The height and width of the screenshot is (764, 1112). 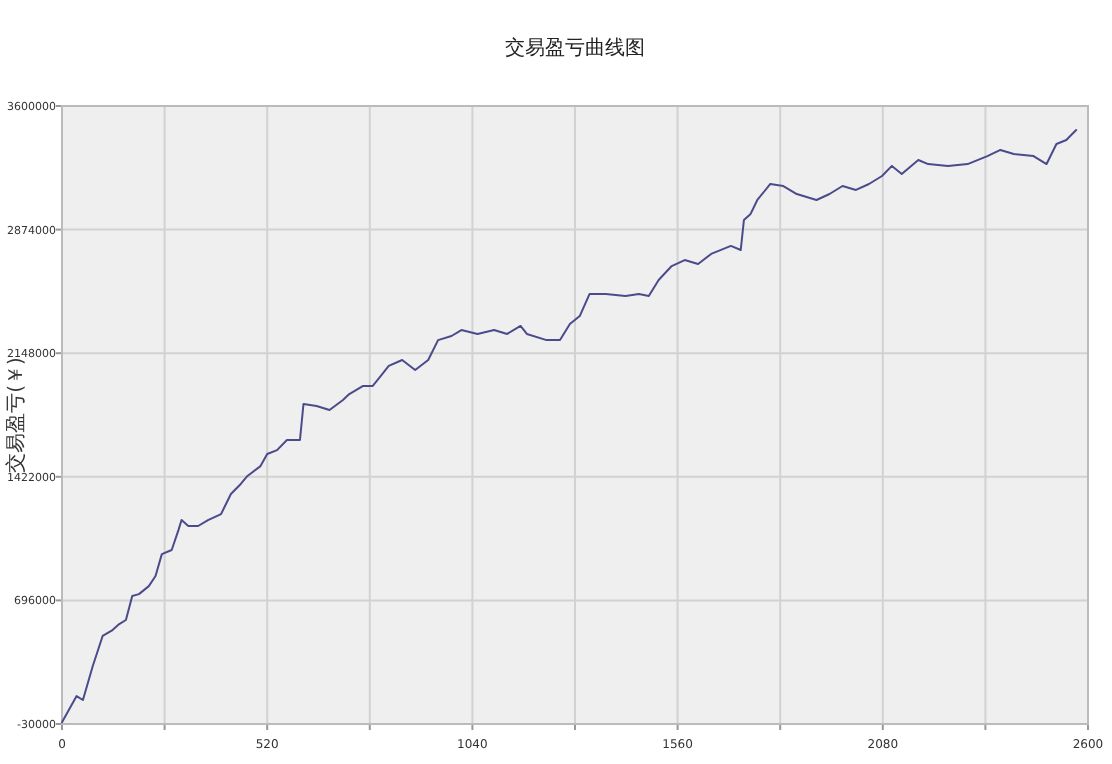 What do you see at coordinates (16, 415) in the screenshot?
I see `y-axis-title: 交易盈亏(￥)` at bounding box center [16, 415].